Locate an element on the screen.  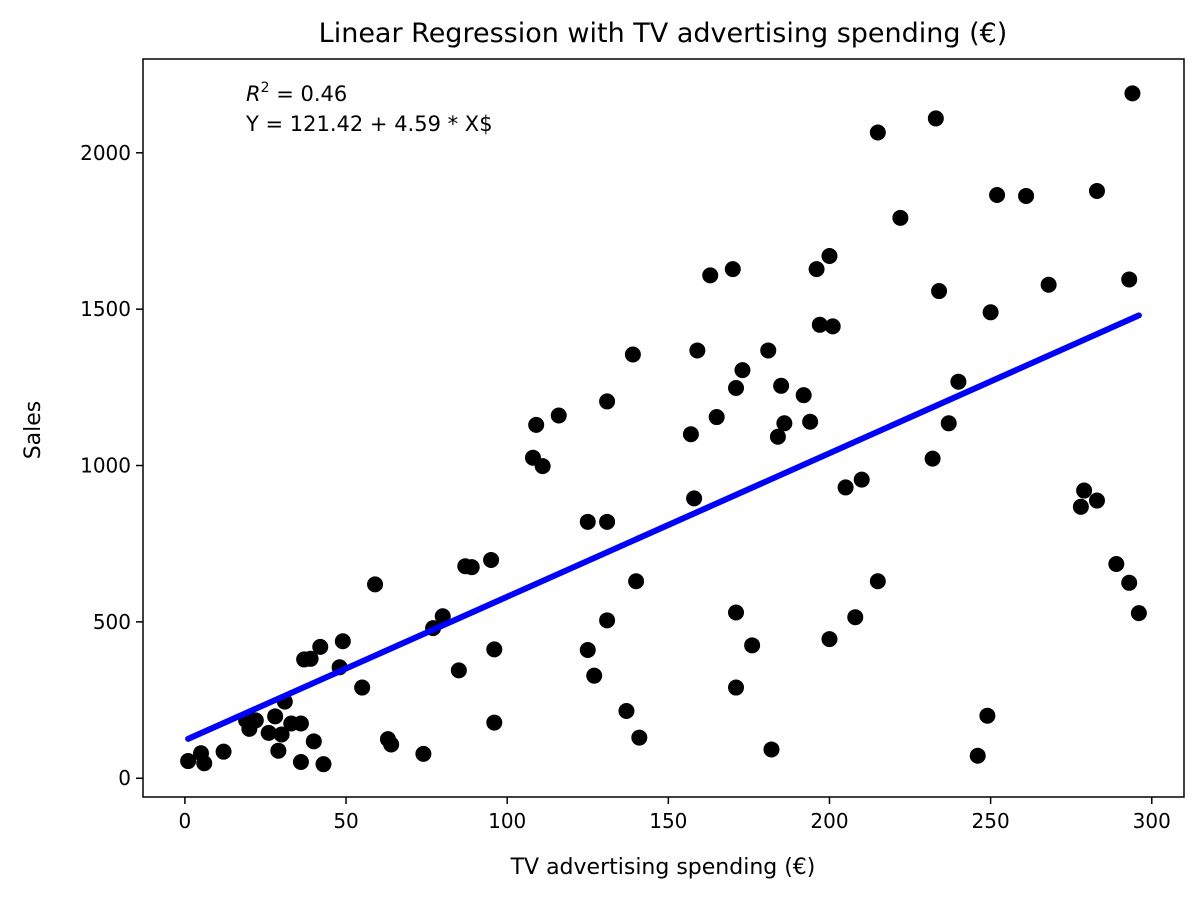
y-tick-label: 500 is located at coordinates (112, 622).